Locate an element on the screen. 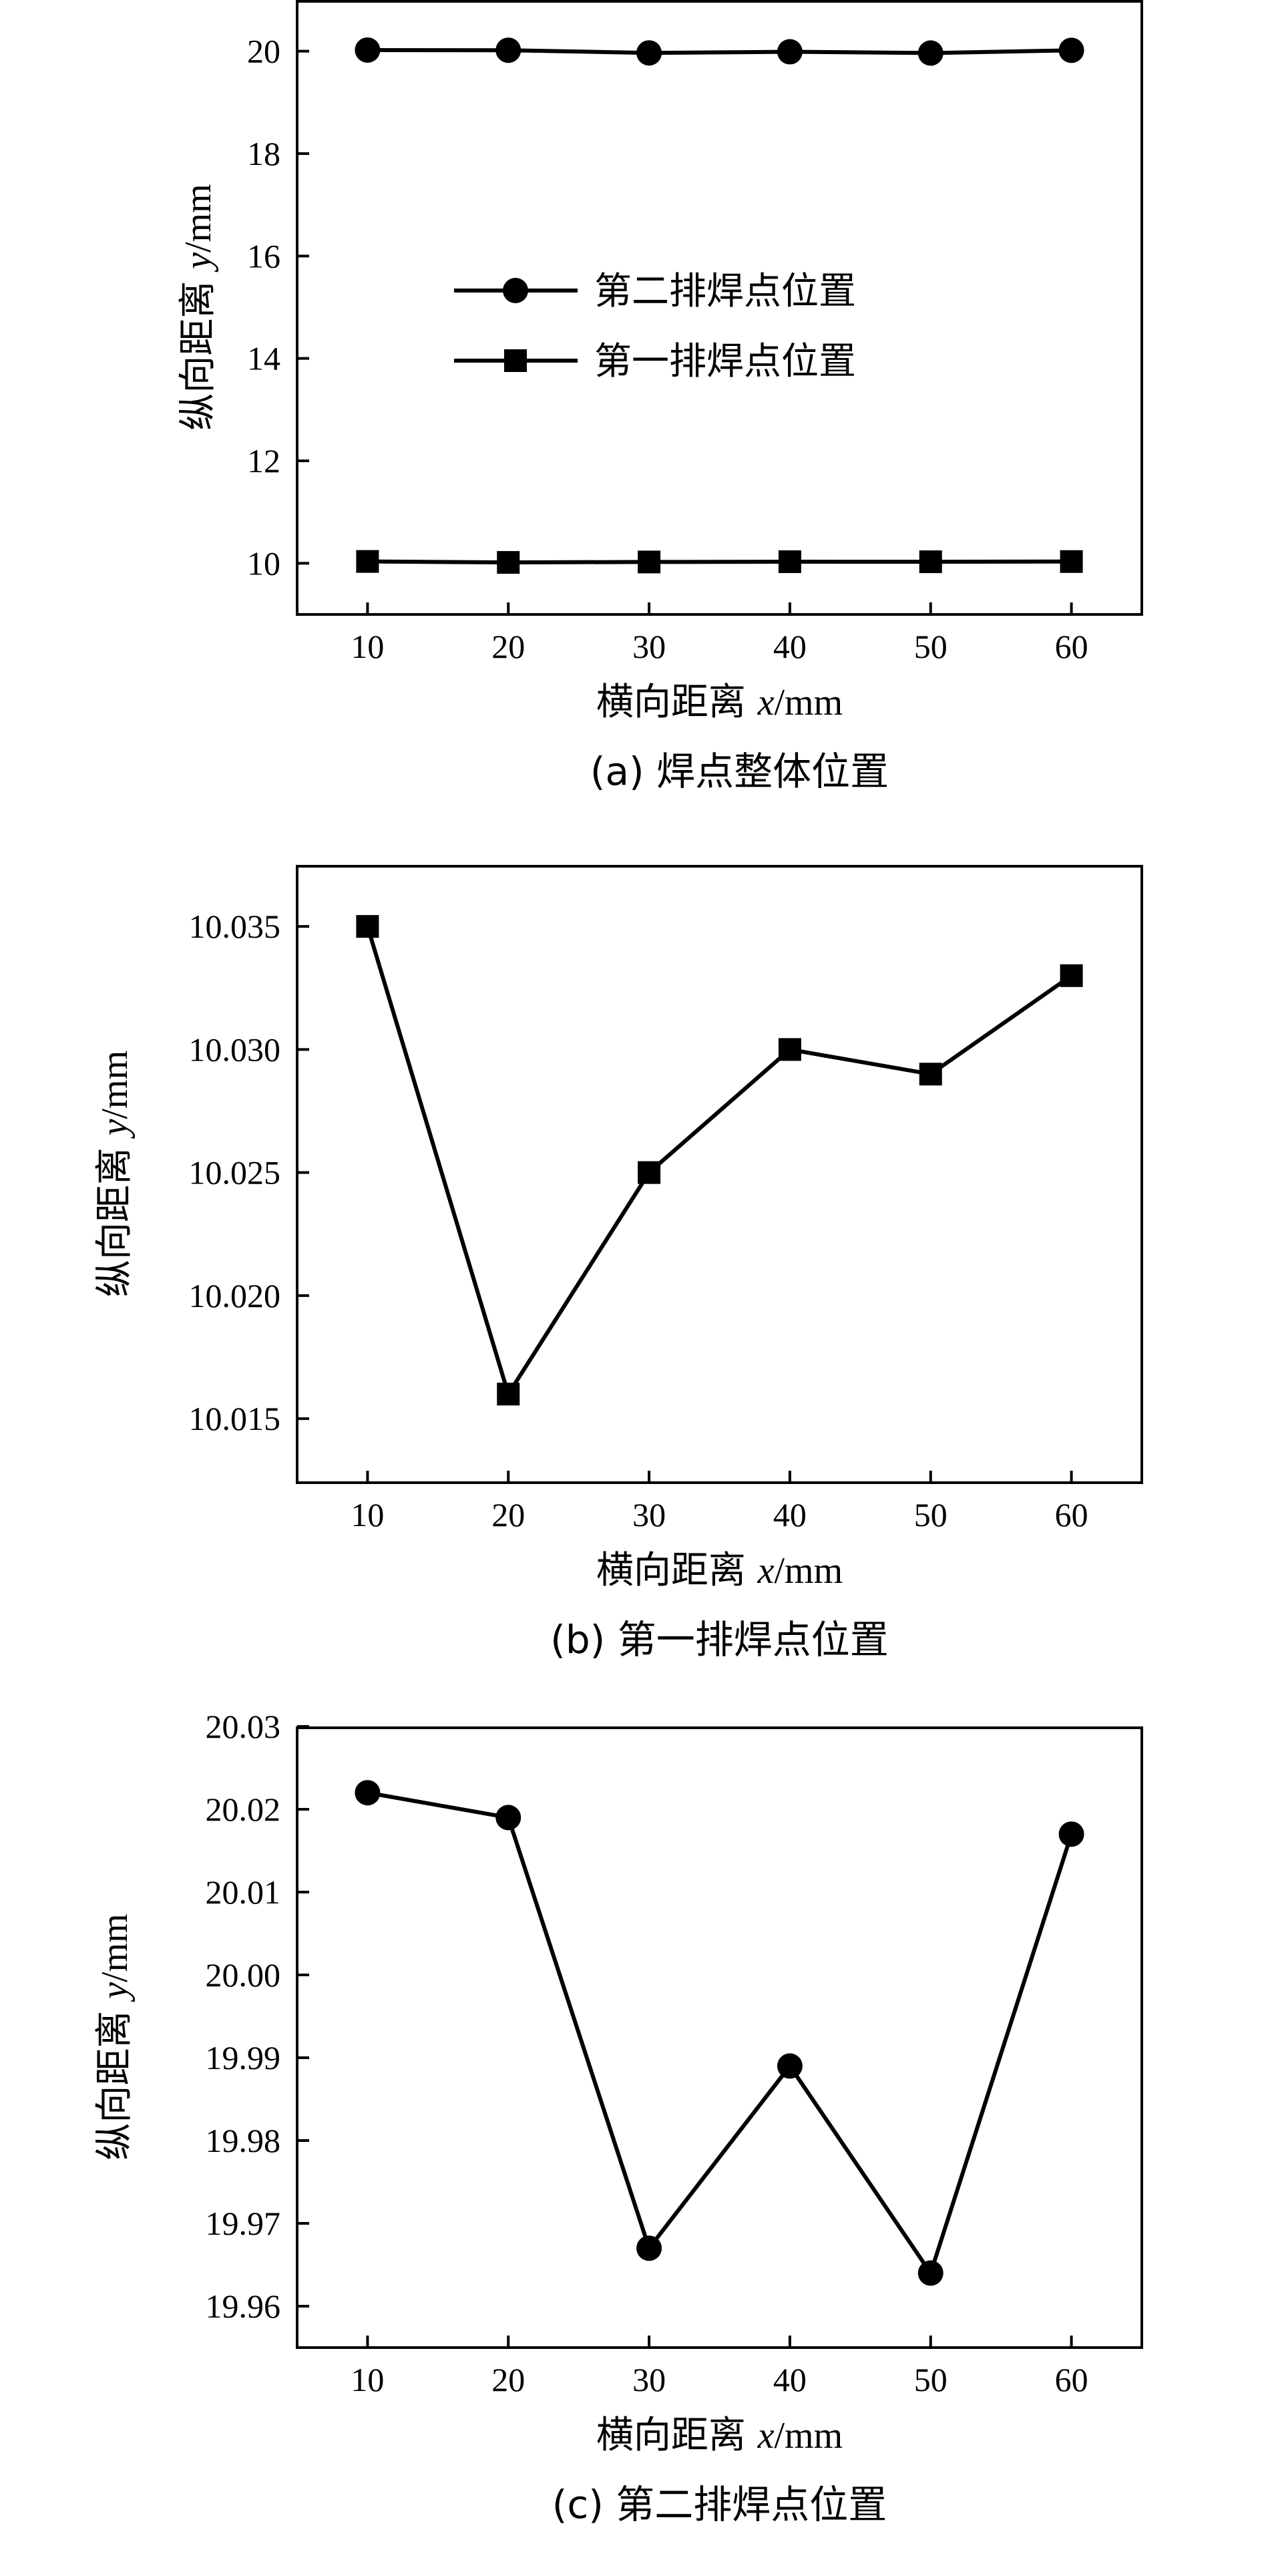 The image size is (1262, 2576). y-tick-label: 10 is located at coordinates (263, 563).